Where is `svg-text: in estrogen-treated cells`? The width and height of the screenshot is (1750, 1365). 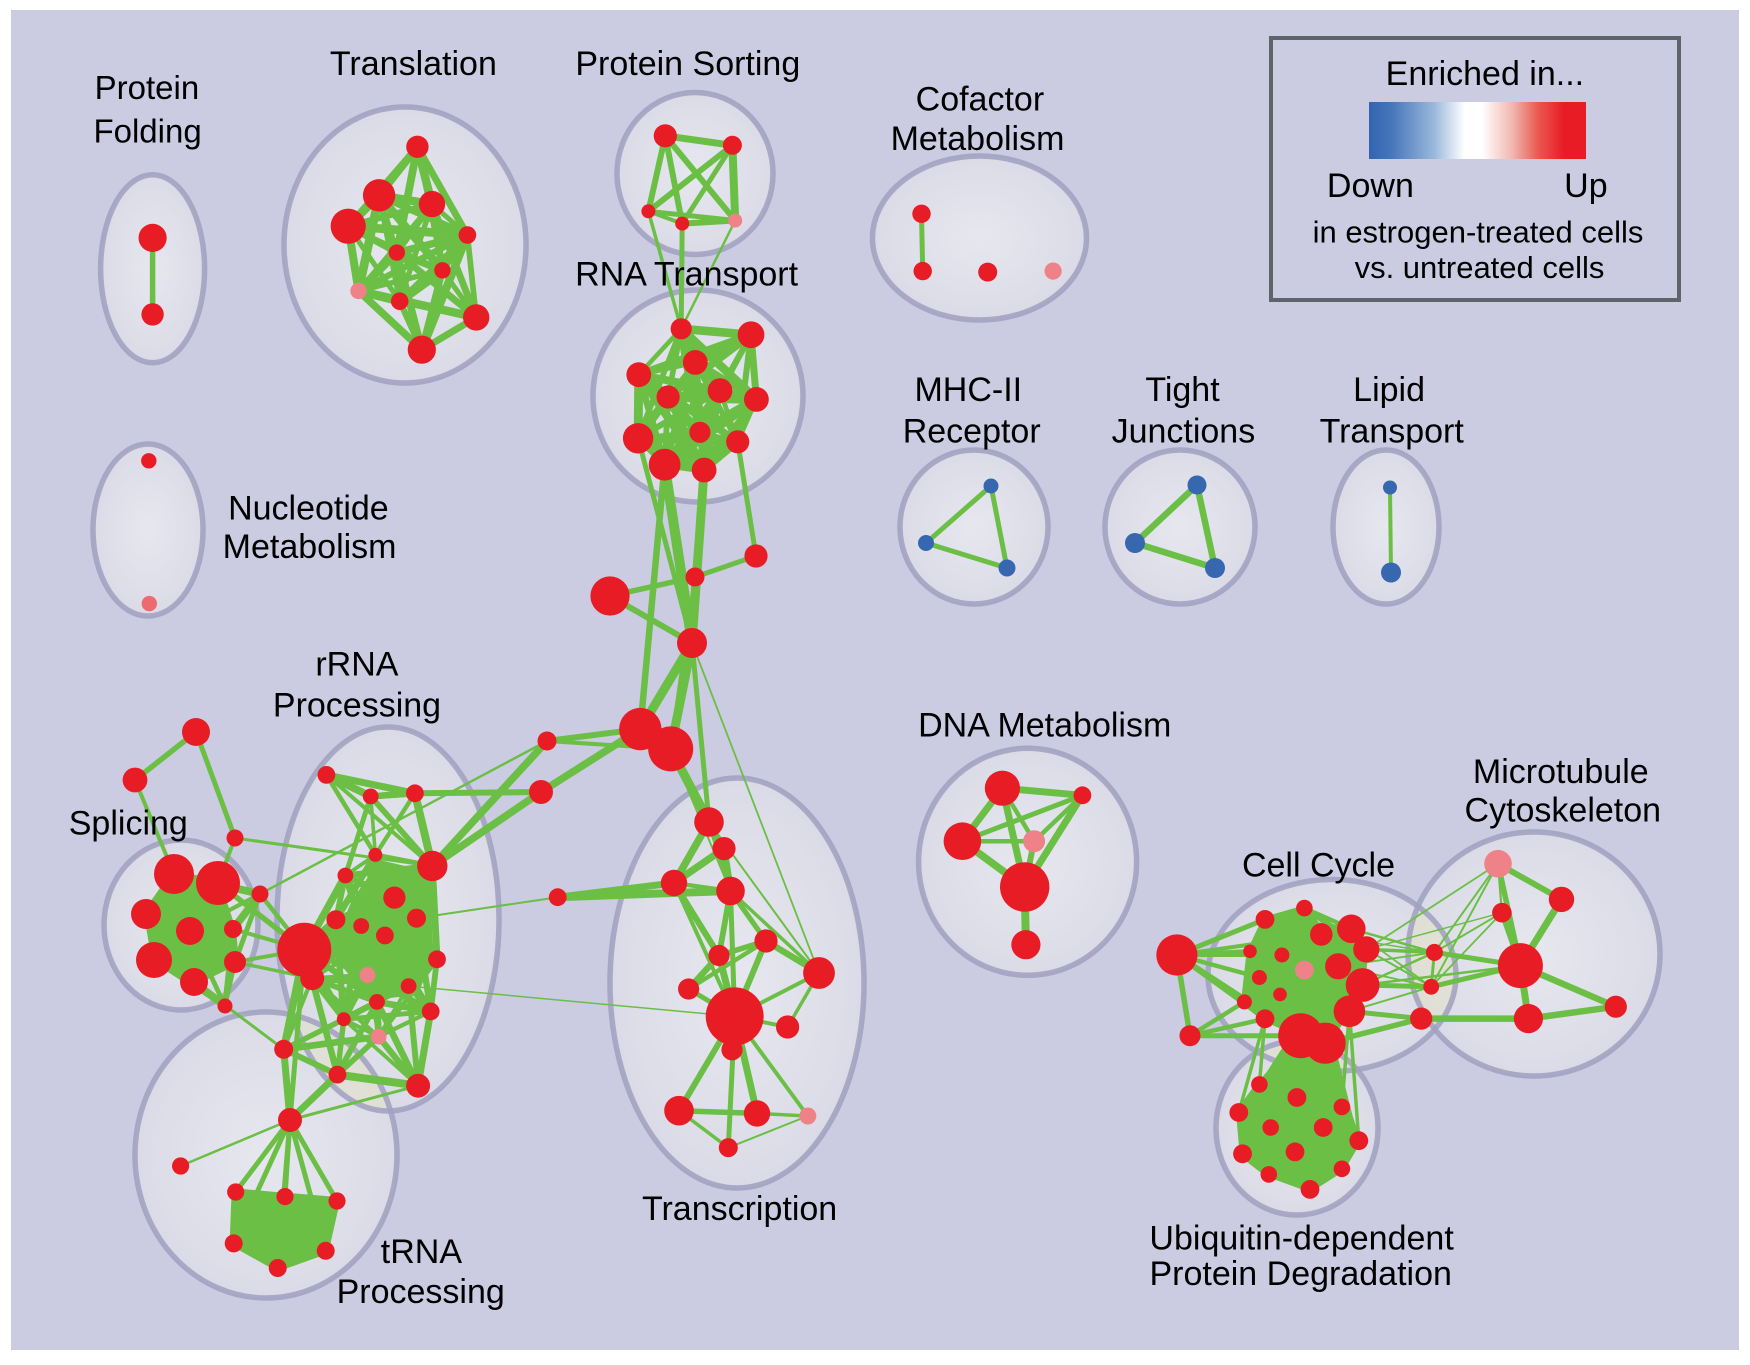 svg-text: in estrogen-treated cells is located at coordinates (1478, 231).